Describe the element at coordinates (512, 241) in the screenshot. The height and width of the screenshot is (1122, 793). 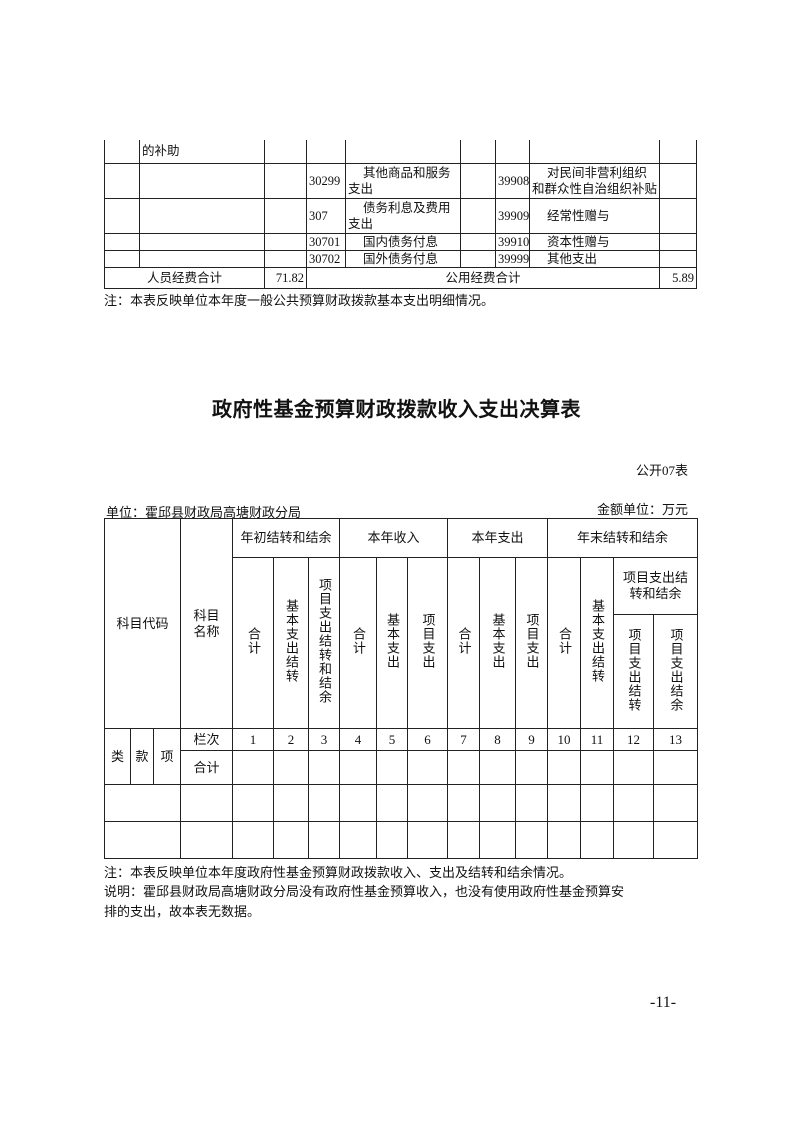
I see `table-cell: 39910` at that location.